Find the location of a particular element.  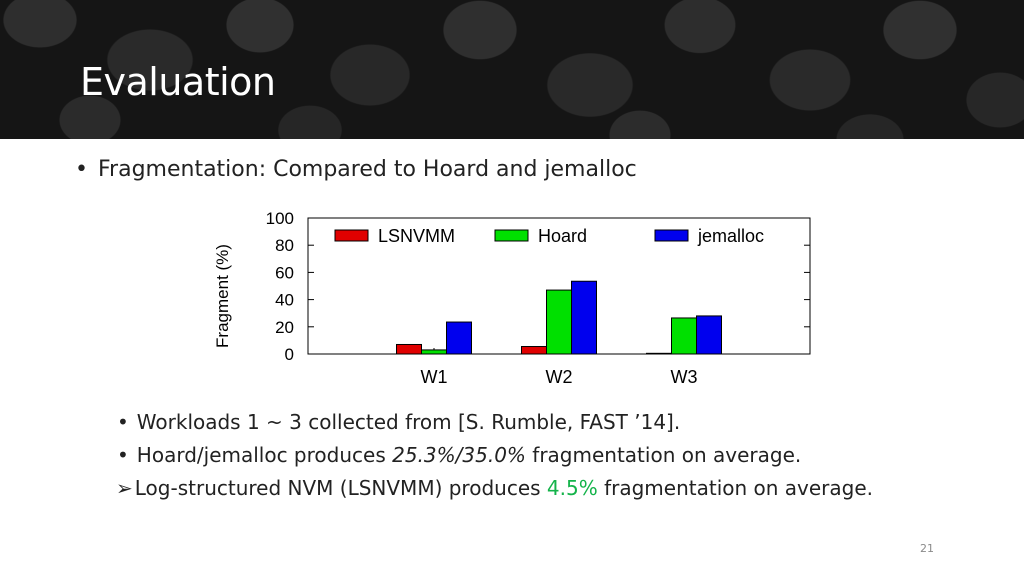

bar-jemalloc-w1 is located at coordinates (459, 338).